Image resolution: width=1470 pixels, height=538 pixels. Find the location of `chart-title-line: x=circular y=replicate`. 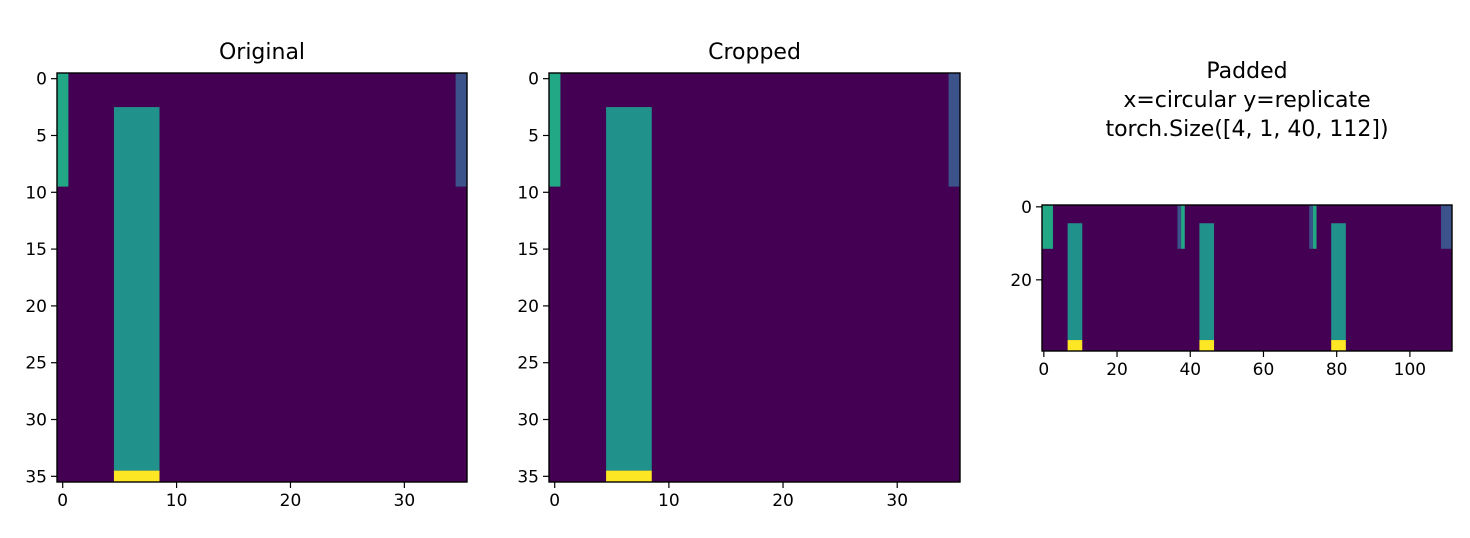

chart-title-line: x=circular y=replicate is located at coordinates (1246, 100).